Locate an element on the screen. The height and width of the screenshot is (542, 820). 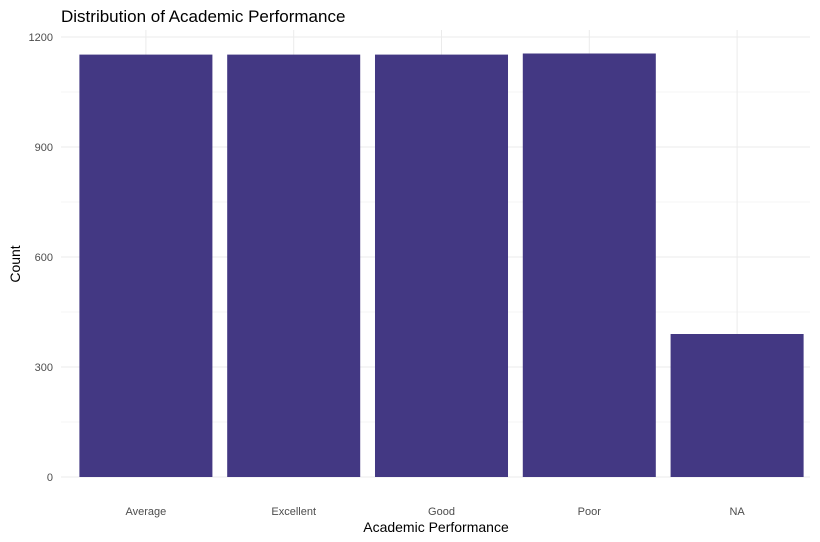
x-axis-ticks: Average Excellent Good Poor NA is located at coordinates (436, 512).